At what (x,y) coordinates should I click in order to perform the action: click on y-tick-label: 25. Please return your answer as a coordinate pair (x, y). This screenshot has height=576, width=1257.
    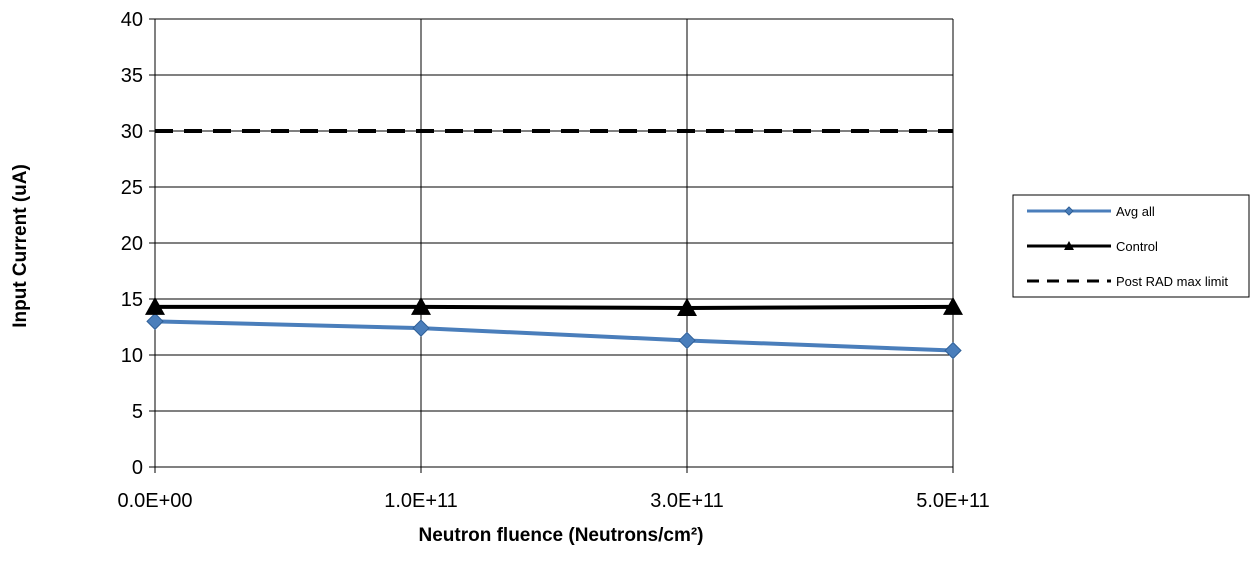
    Looking at the image, I should click on (132, 188).